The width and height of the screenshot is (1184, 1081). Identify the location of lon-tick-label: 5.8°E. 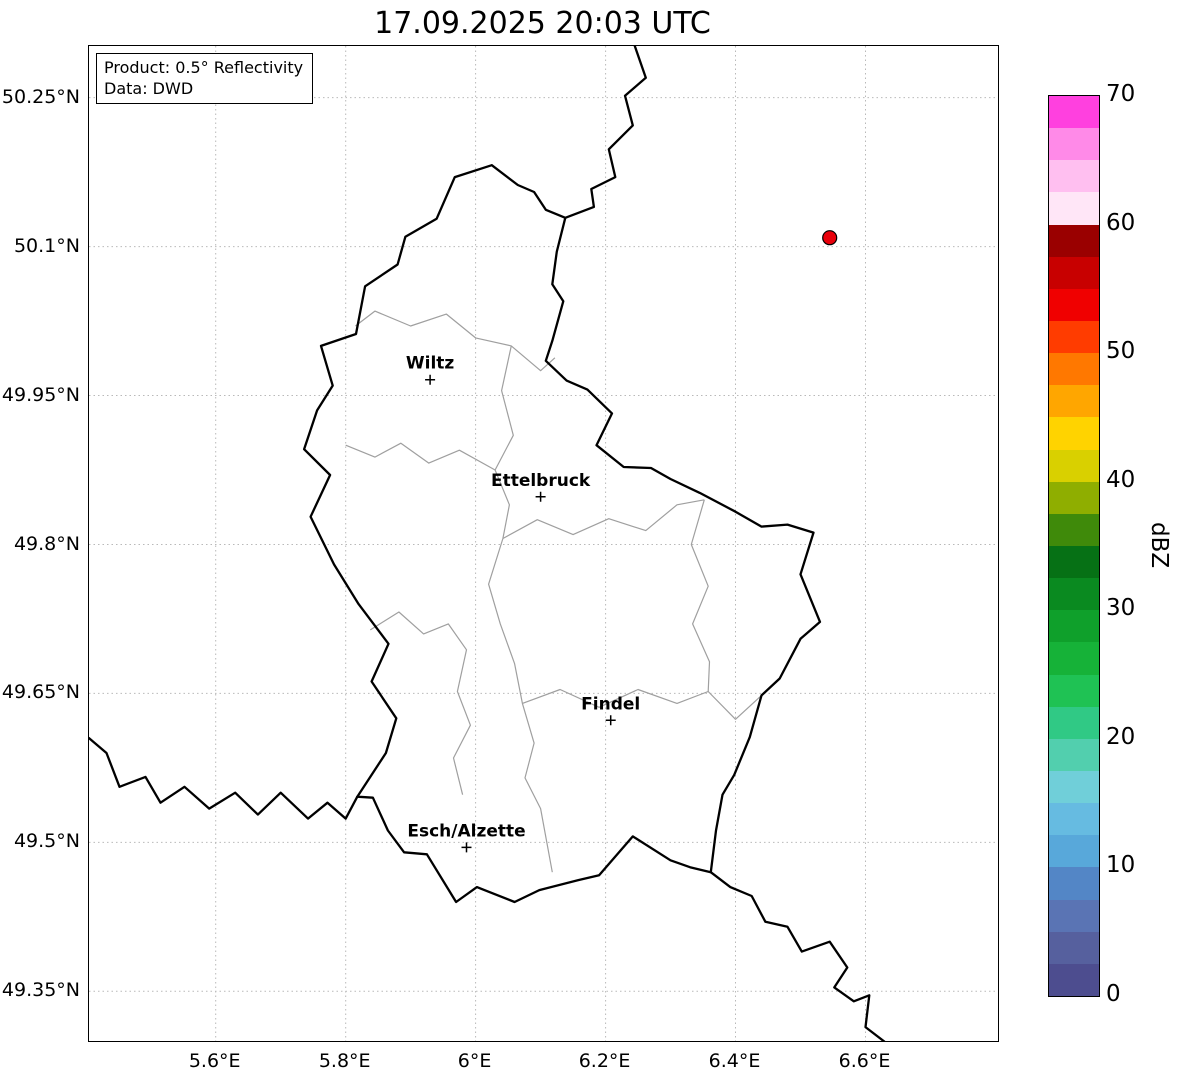
(344, 1061).